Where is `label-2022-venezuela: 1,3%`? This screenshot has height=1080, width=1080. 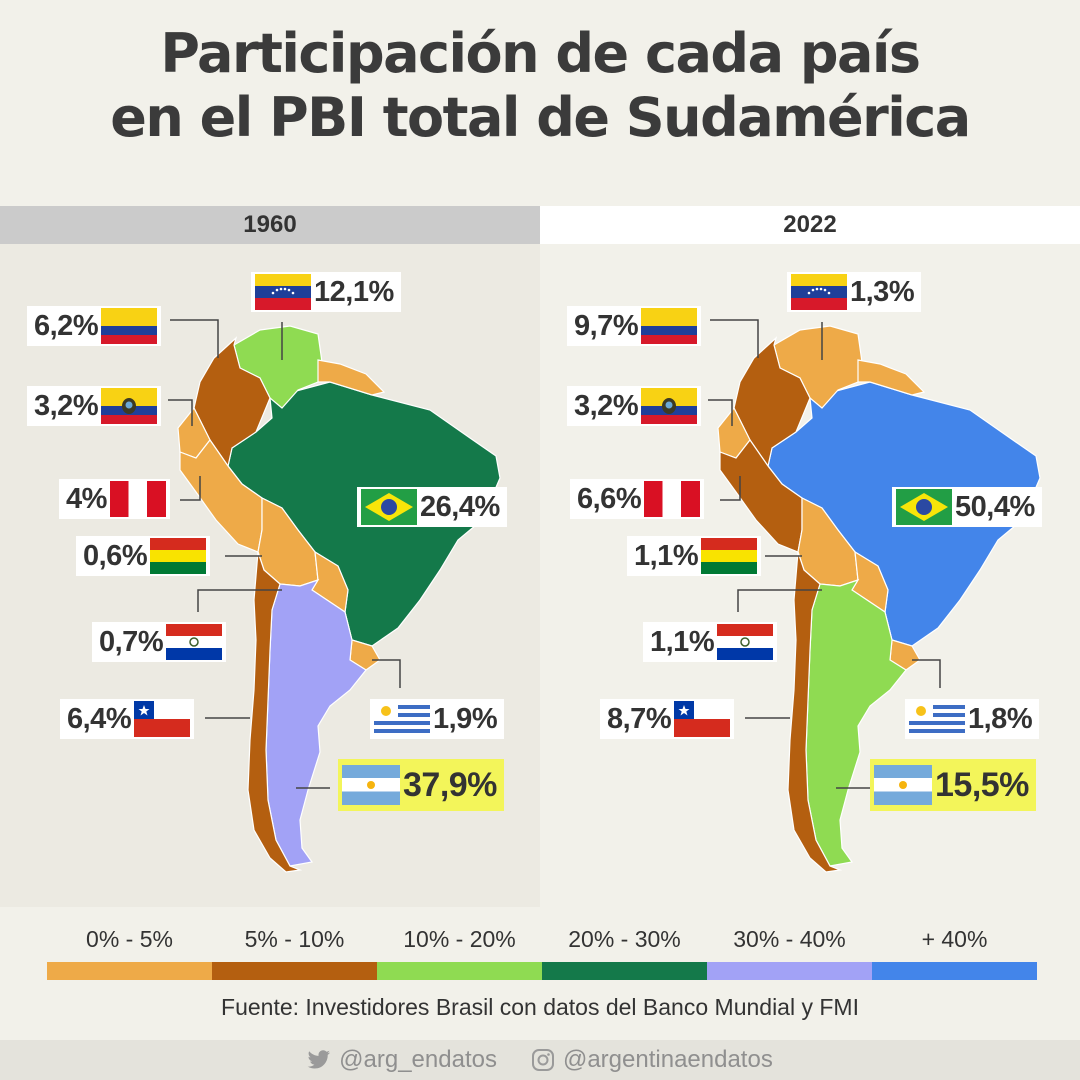 label-2022-venezuela: 1,3% is located at coordinates (854, 292).